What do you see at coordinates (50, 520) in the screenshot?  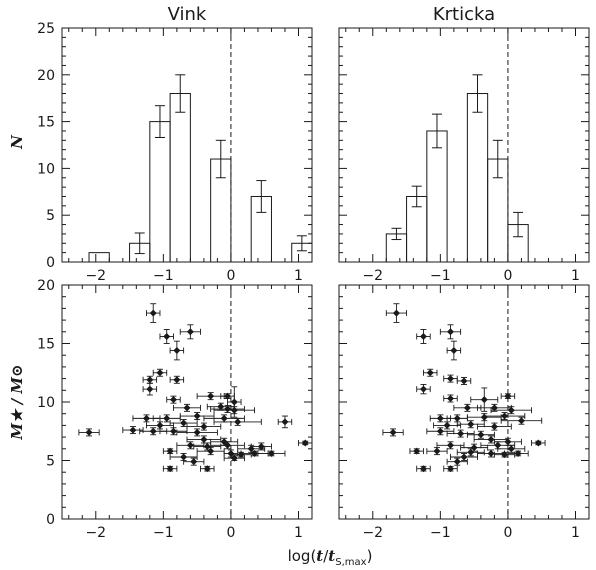 I see `y-tick-label: 0` at bounding box center [50, 520].